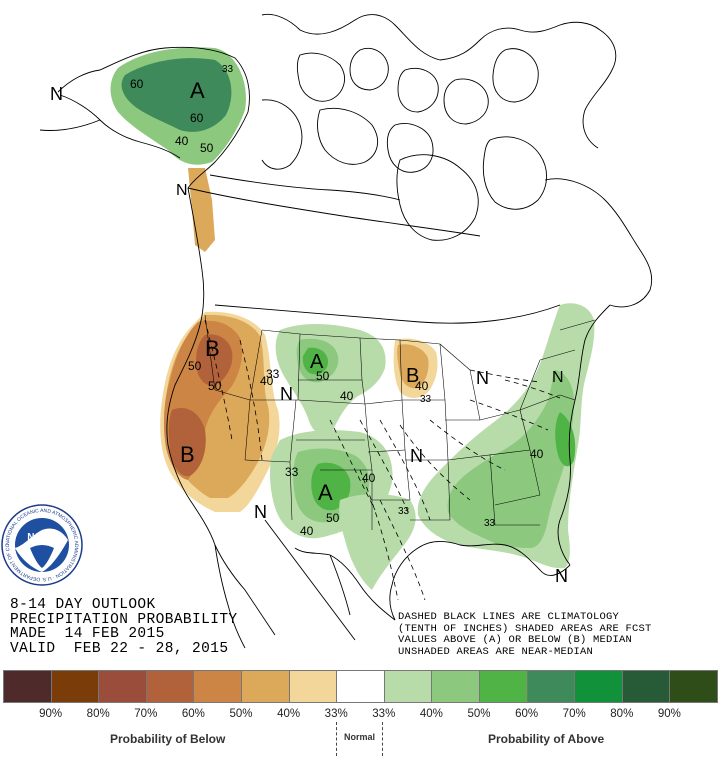  I want to click on north-40-label: 40, so click(347, 396).